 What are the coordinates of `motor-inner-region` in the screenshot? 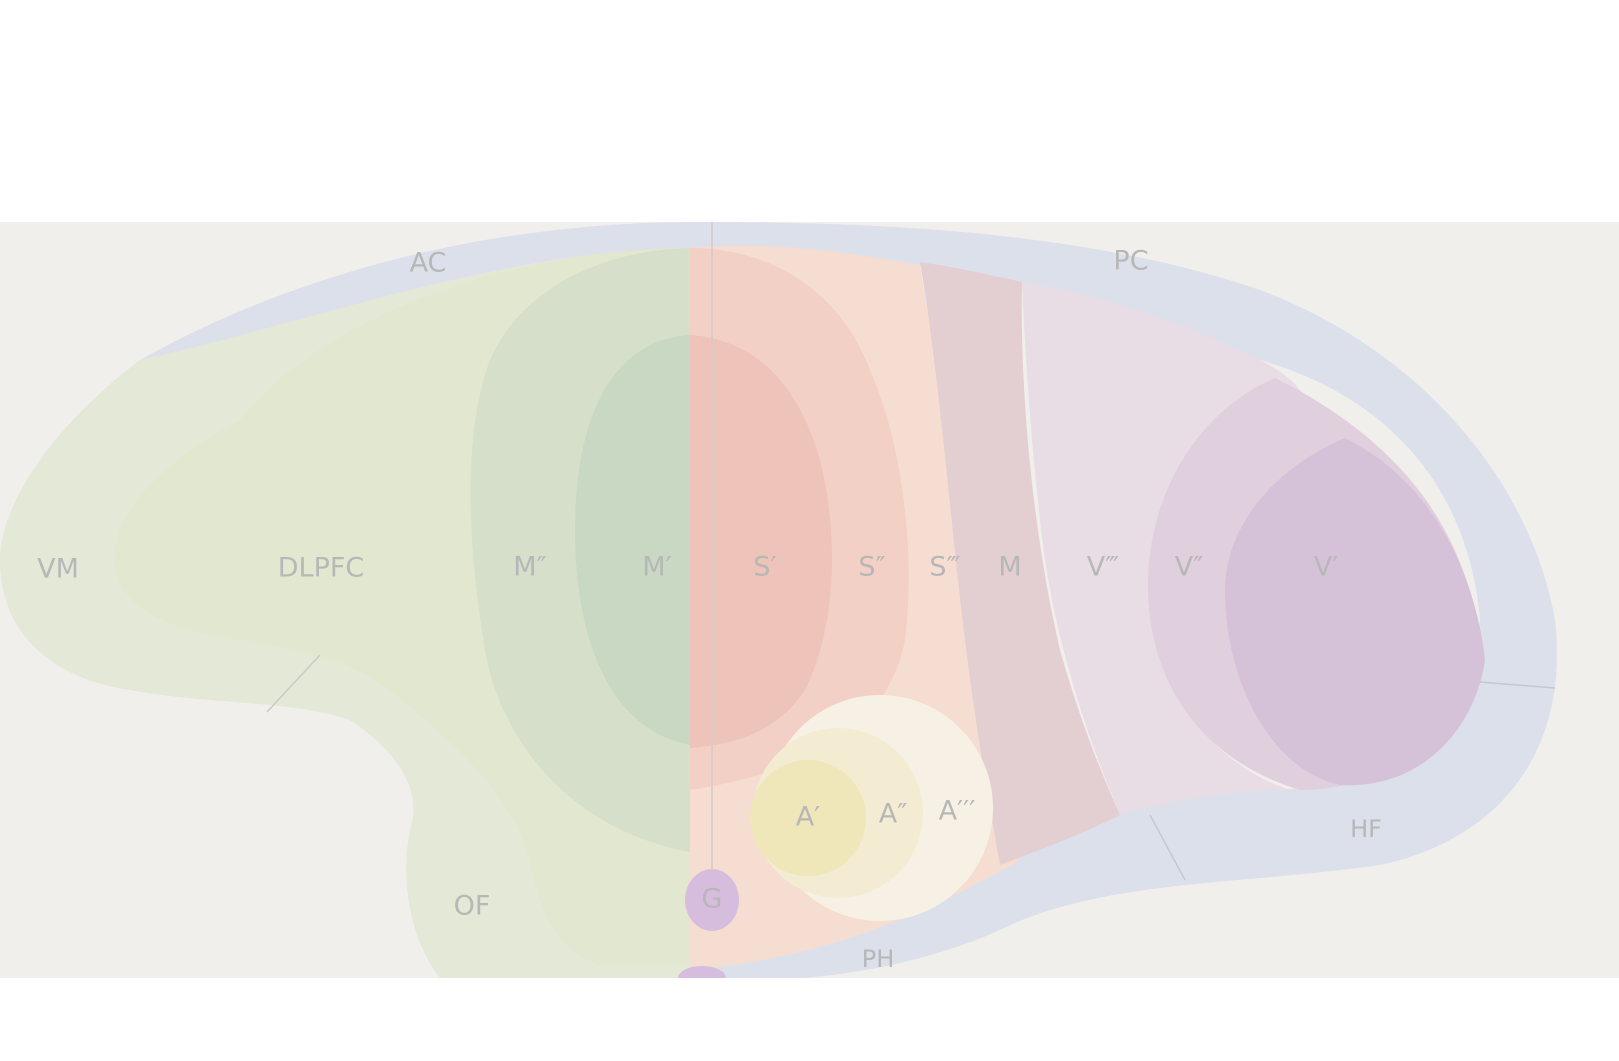 It's located at (632, 540).